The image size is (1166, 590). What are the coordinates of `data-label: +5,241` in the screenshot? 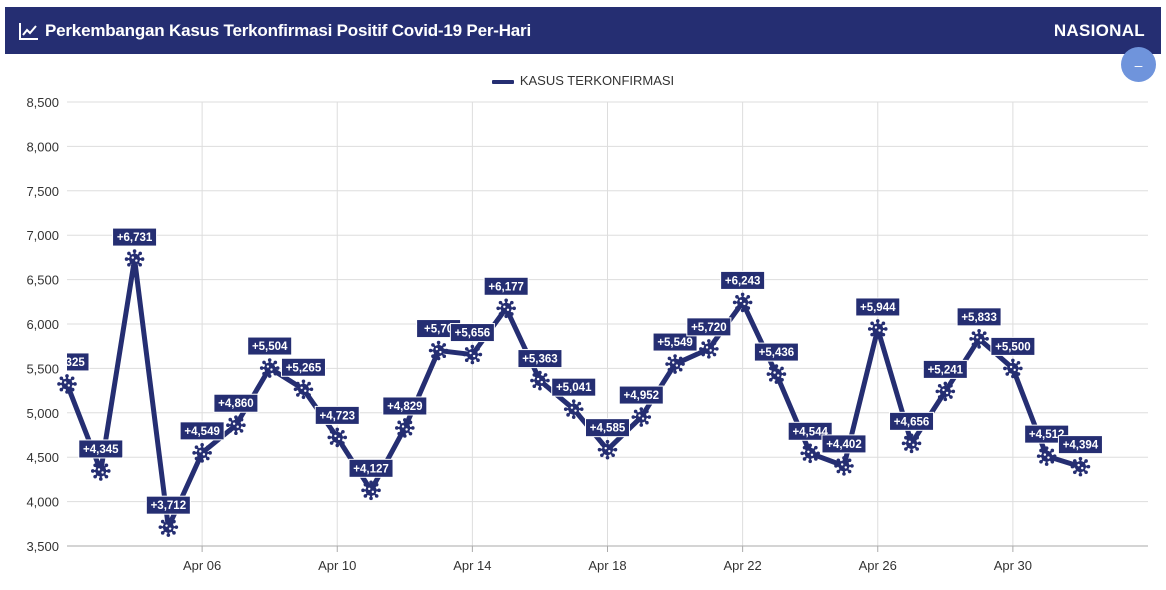 It's located at (946, 370).